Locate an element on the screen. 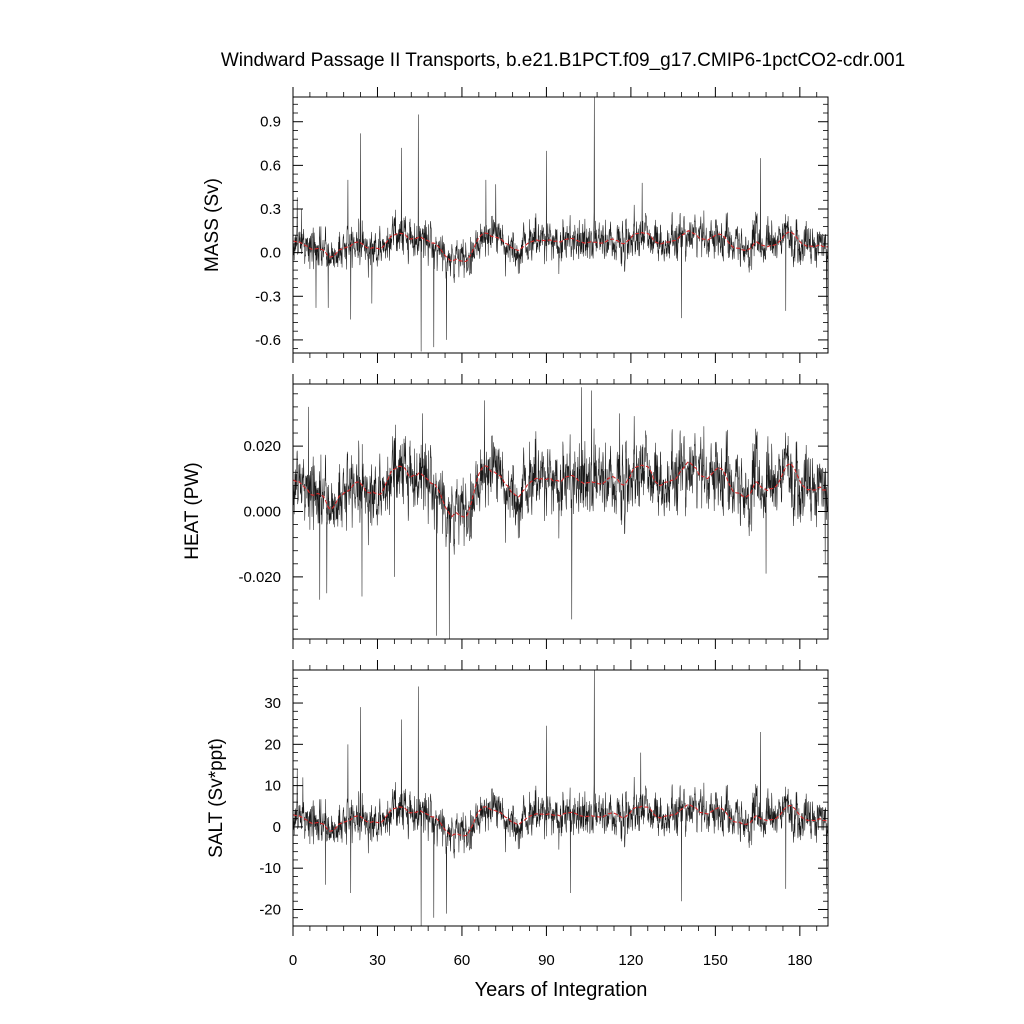 The width and height of the screenshot is (1024, 1024). mass-series is located at coordinates (560, 224).